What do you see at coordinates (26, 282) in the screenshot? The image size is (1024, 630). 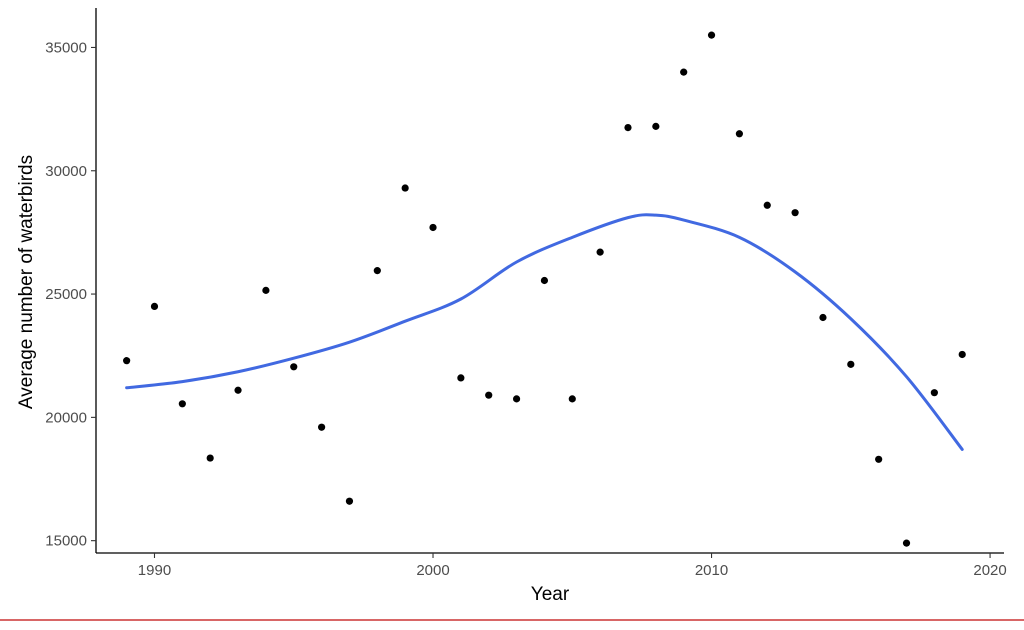 I see `y-axis-title: Average number of waterbirds` at bounding box center [26, 282].